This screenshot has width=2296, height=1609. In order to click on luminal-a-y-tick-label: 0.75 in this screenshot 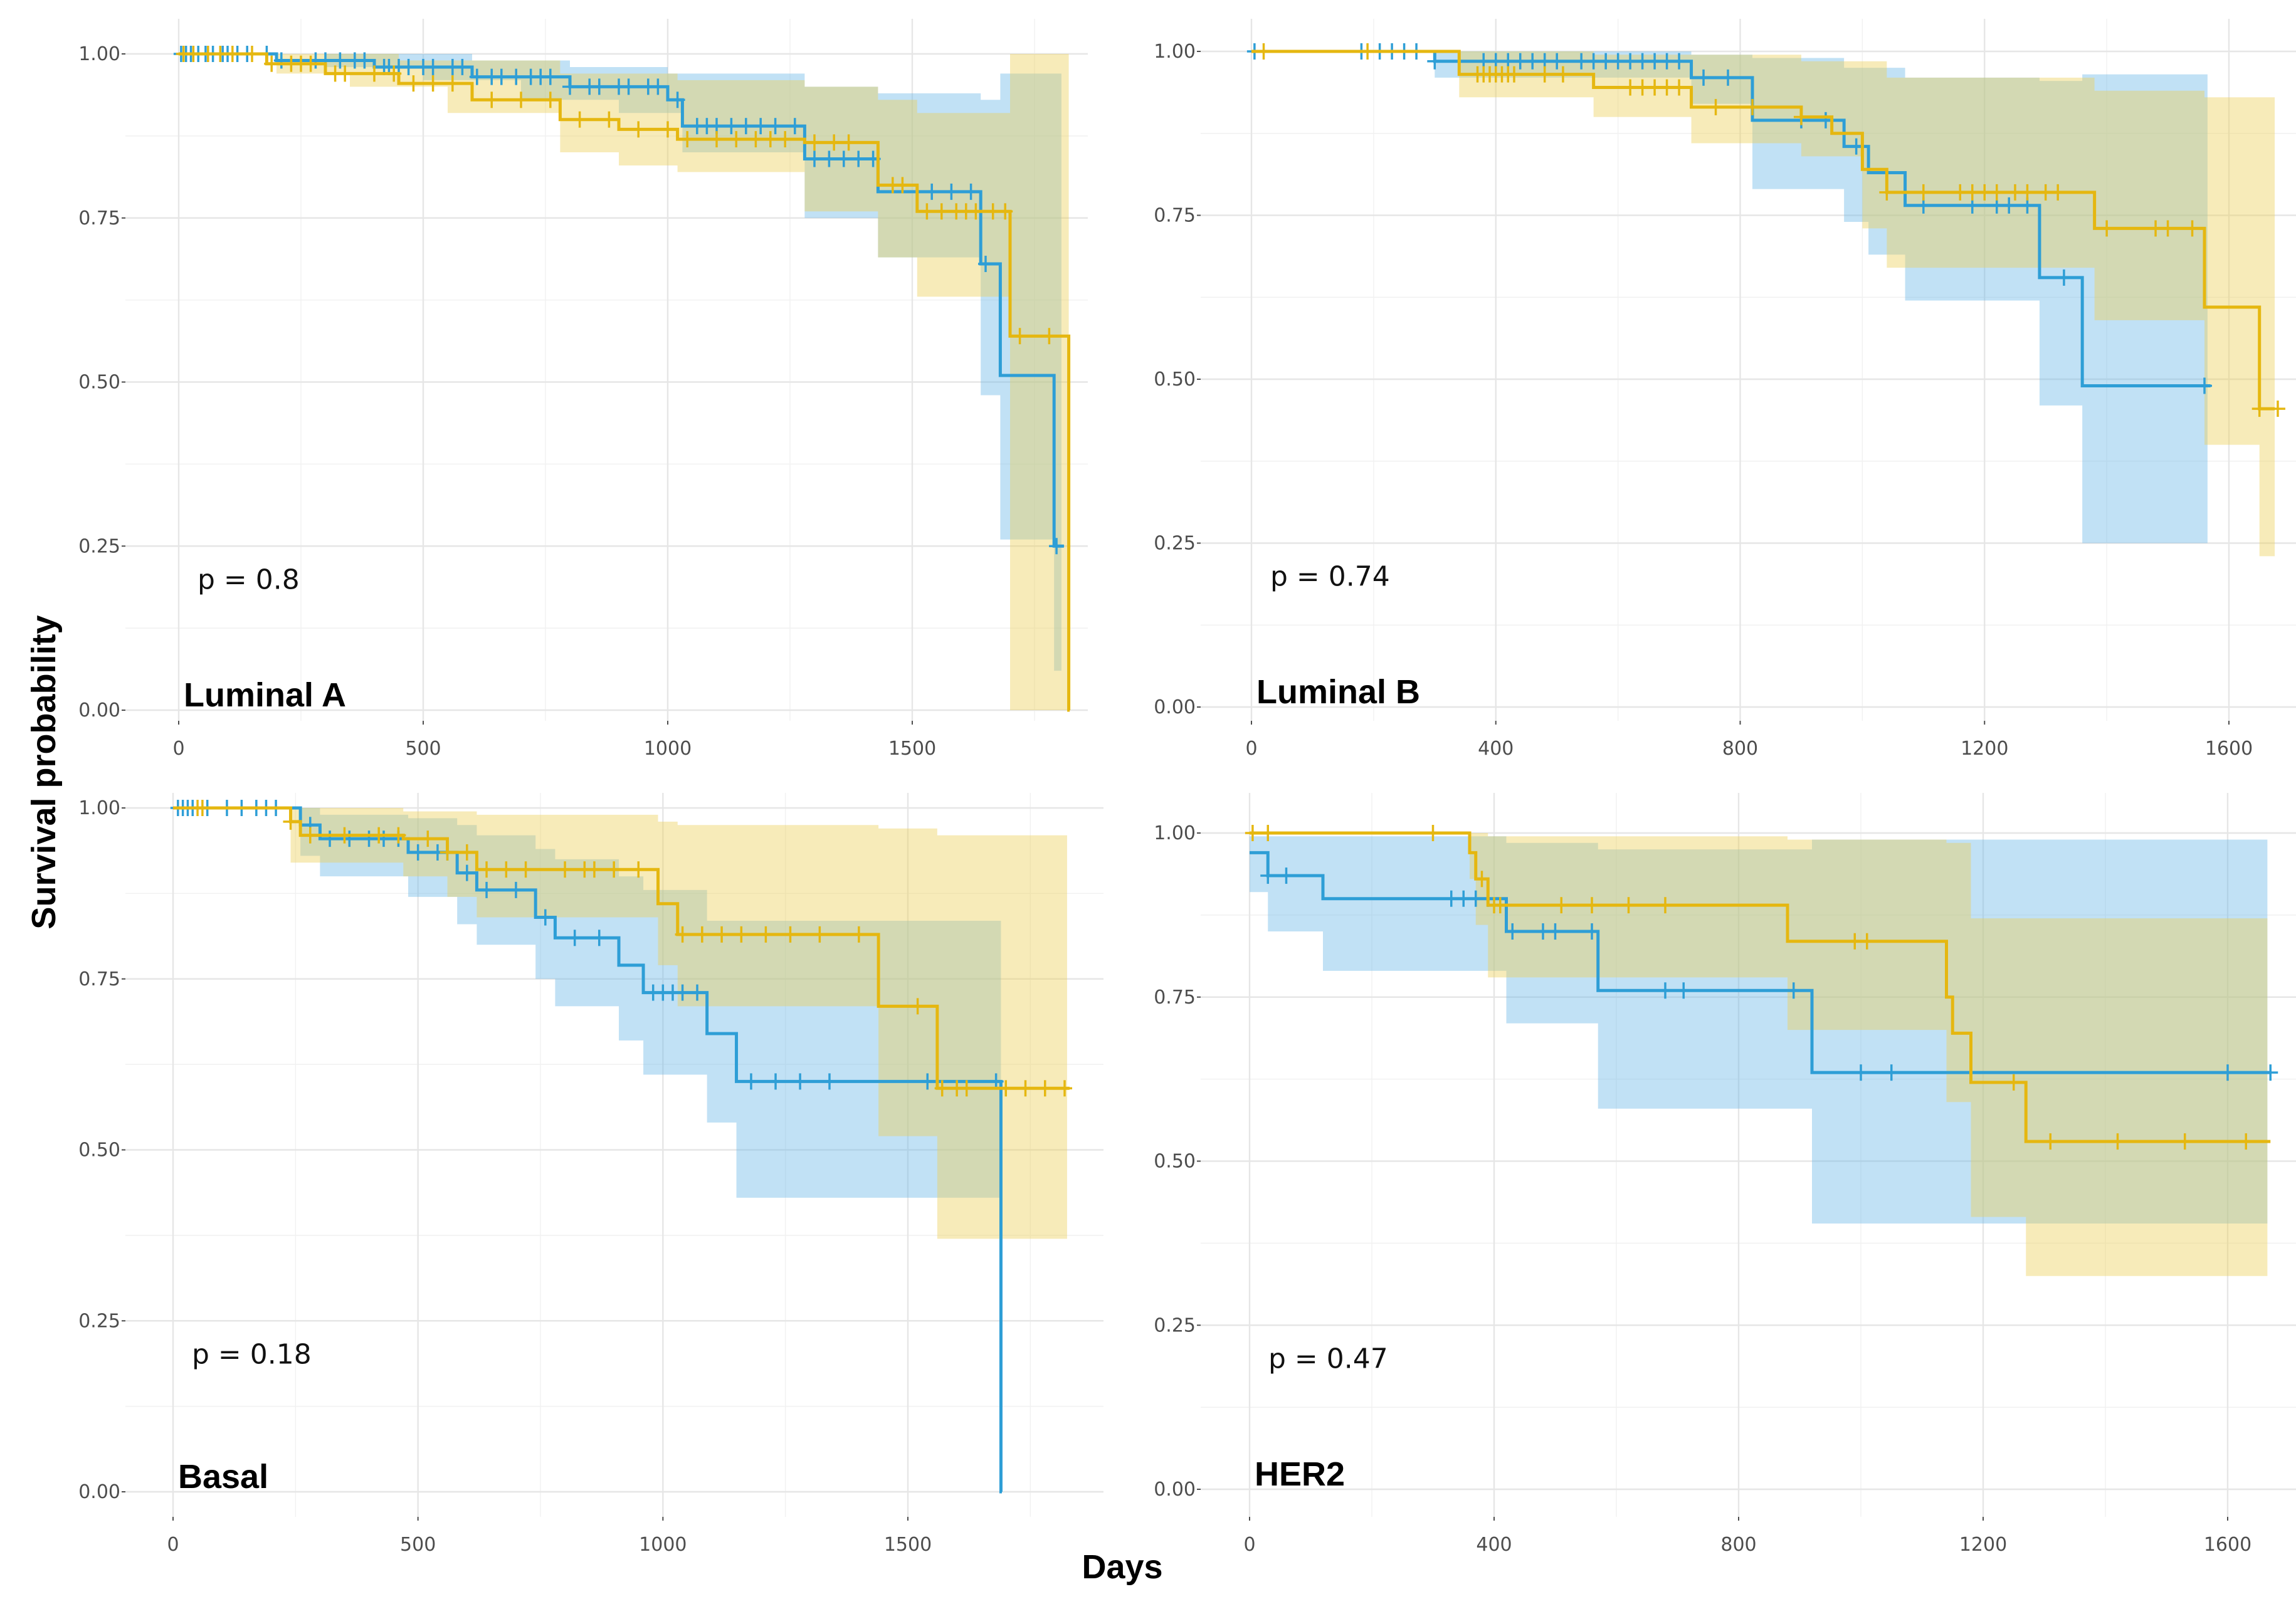, I will do `click(99, 218)`.